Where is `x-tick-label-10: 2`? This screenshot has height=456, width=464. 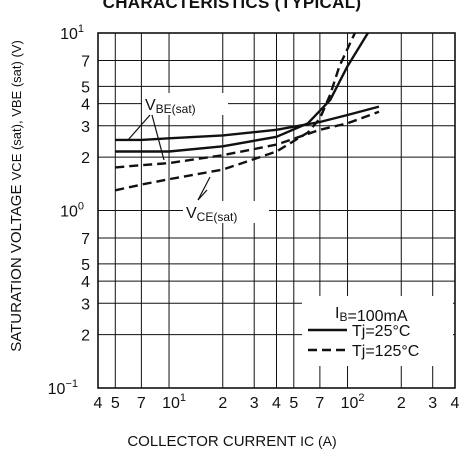
x-tick-label-10: 2 is located at coordinates (401, 403).